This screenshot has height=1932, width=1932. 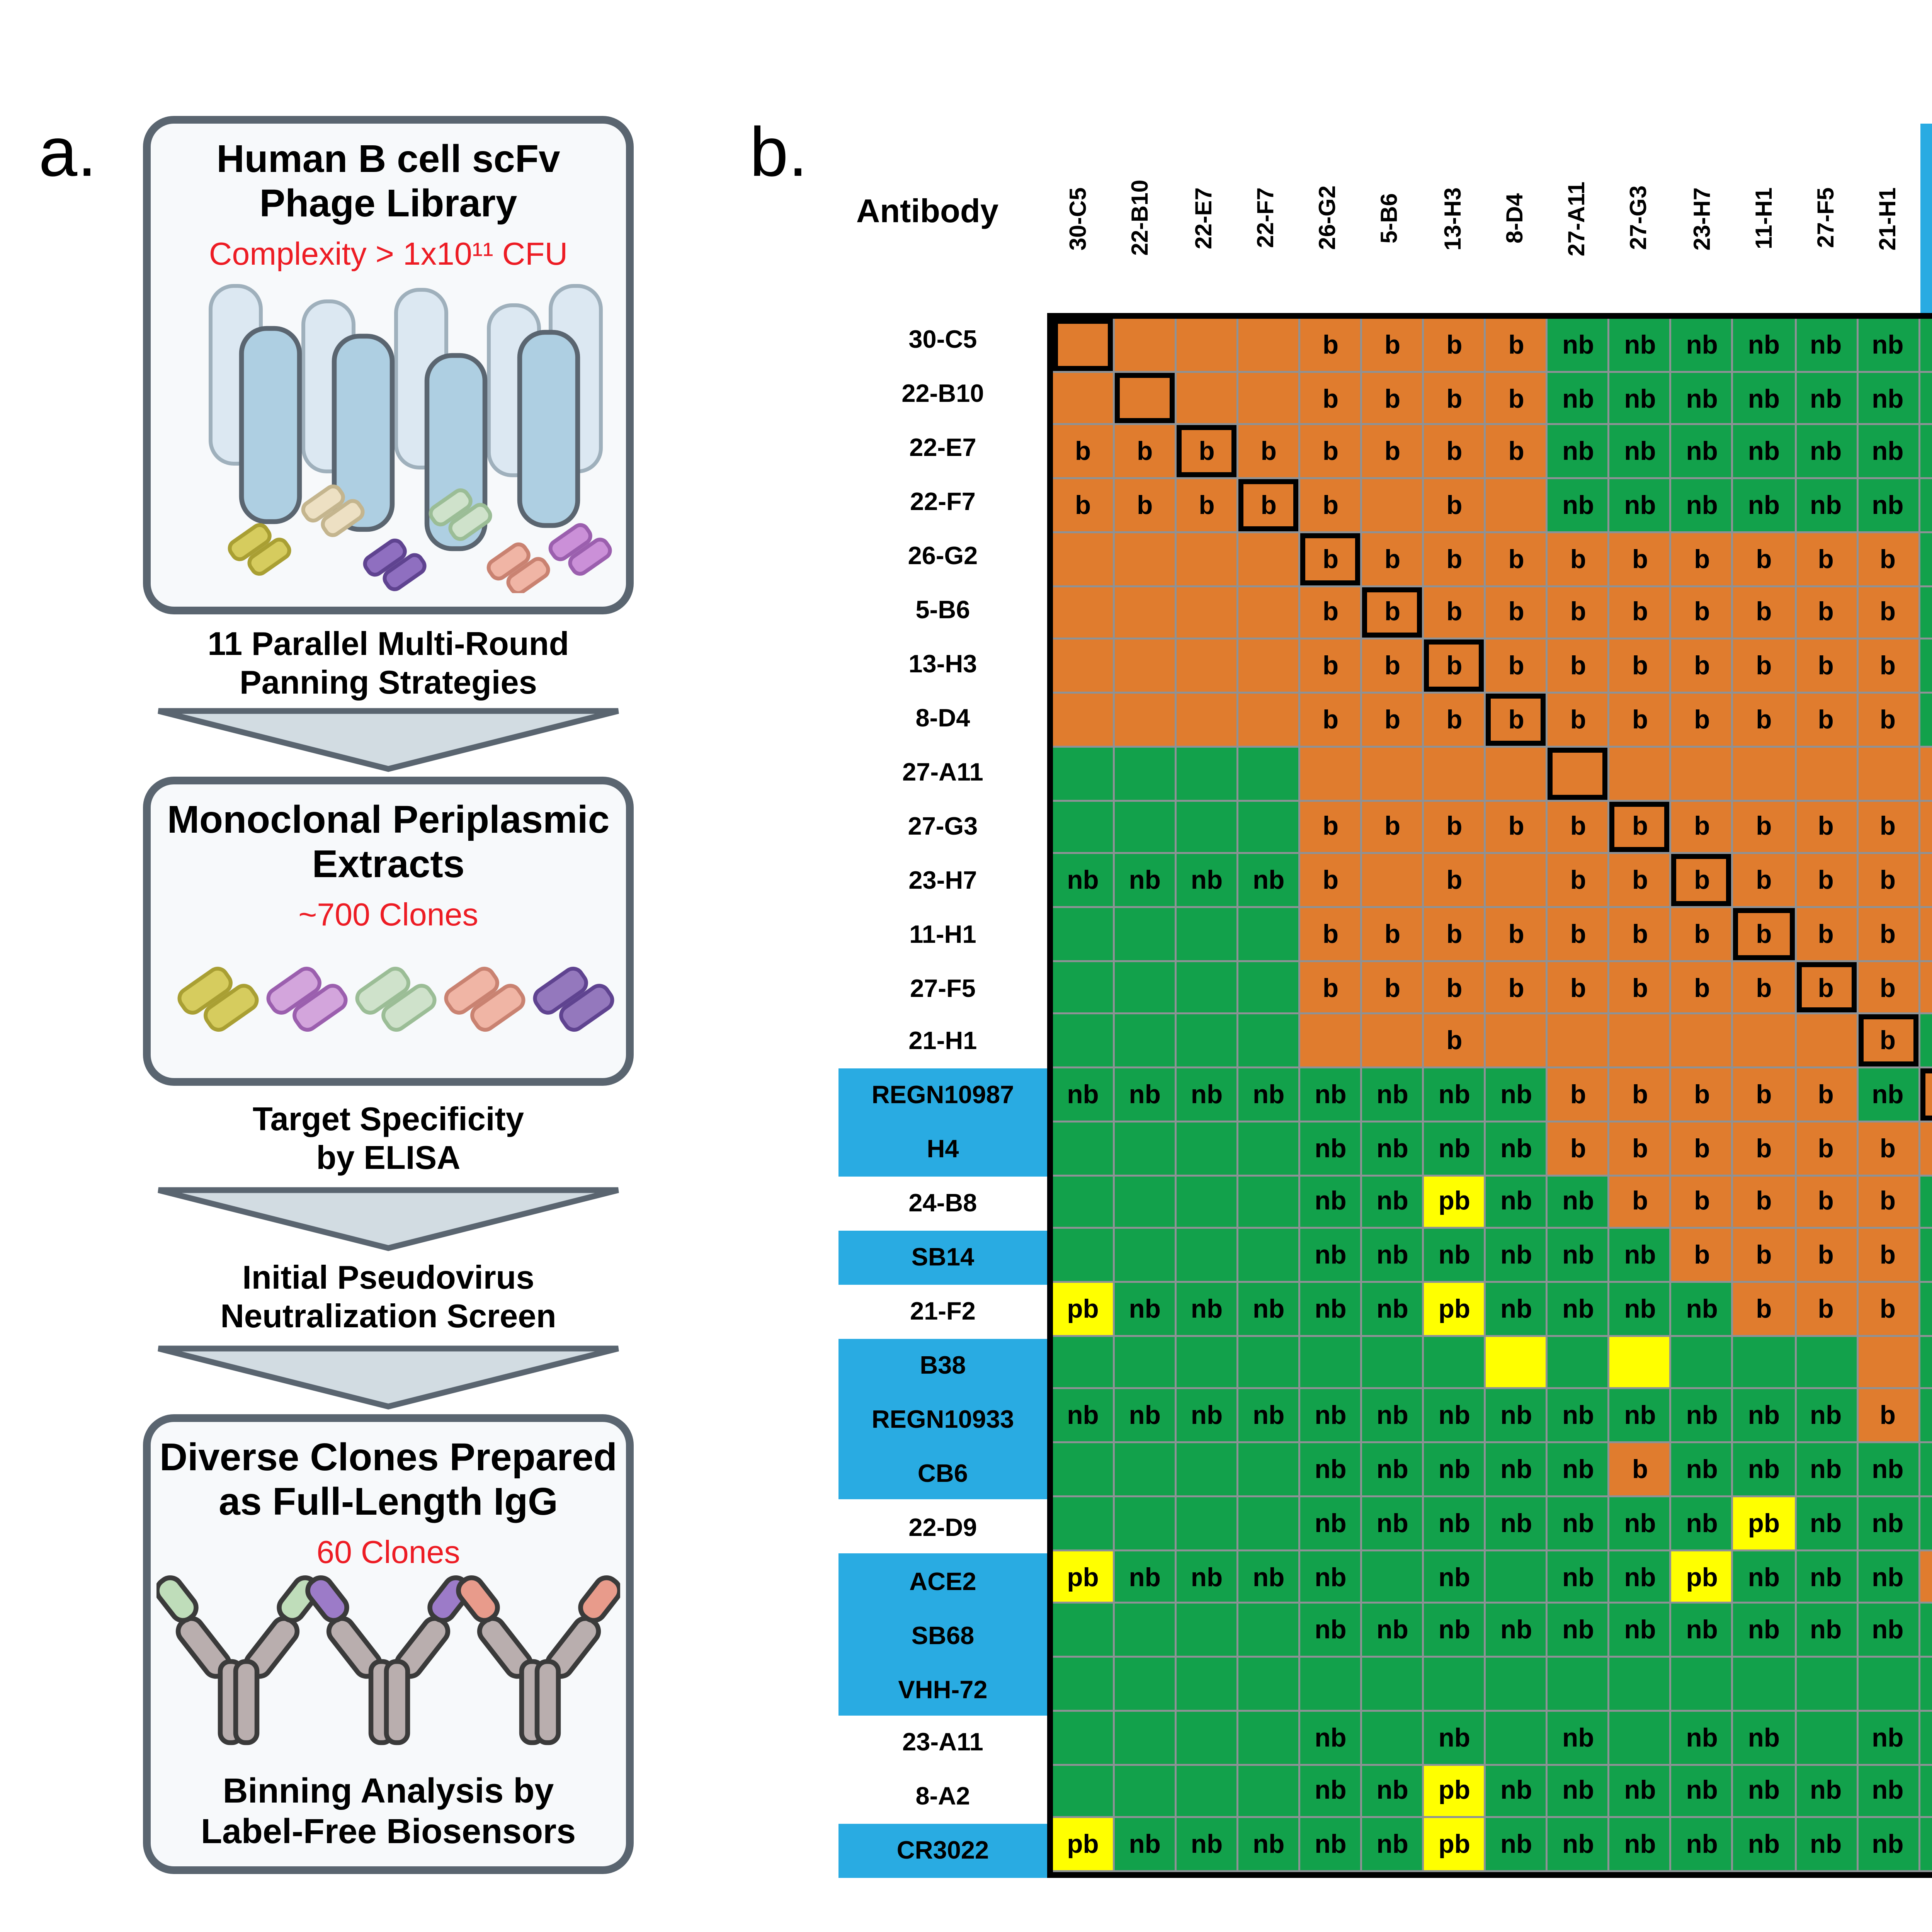 I want to click on column-header-REGN10987: REGN10987, so click(x=1926, y=218).